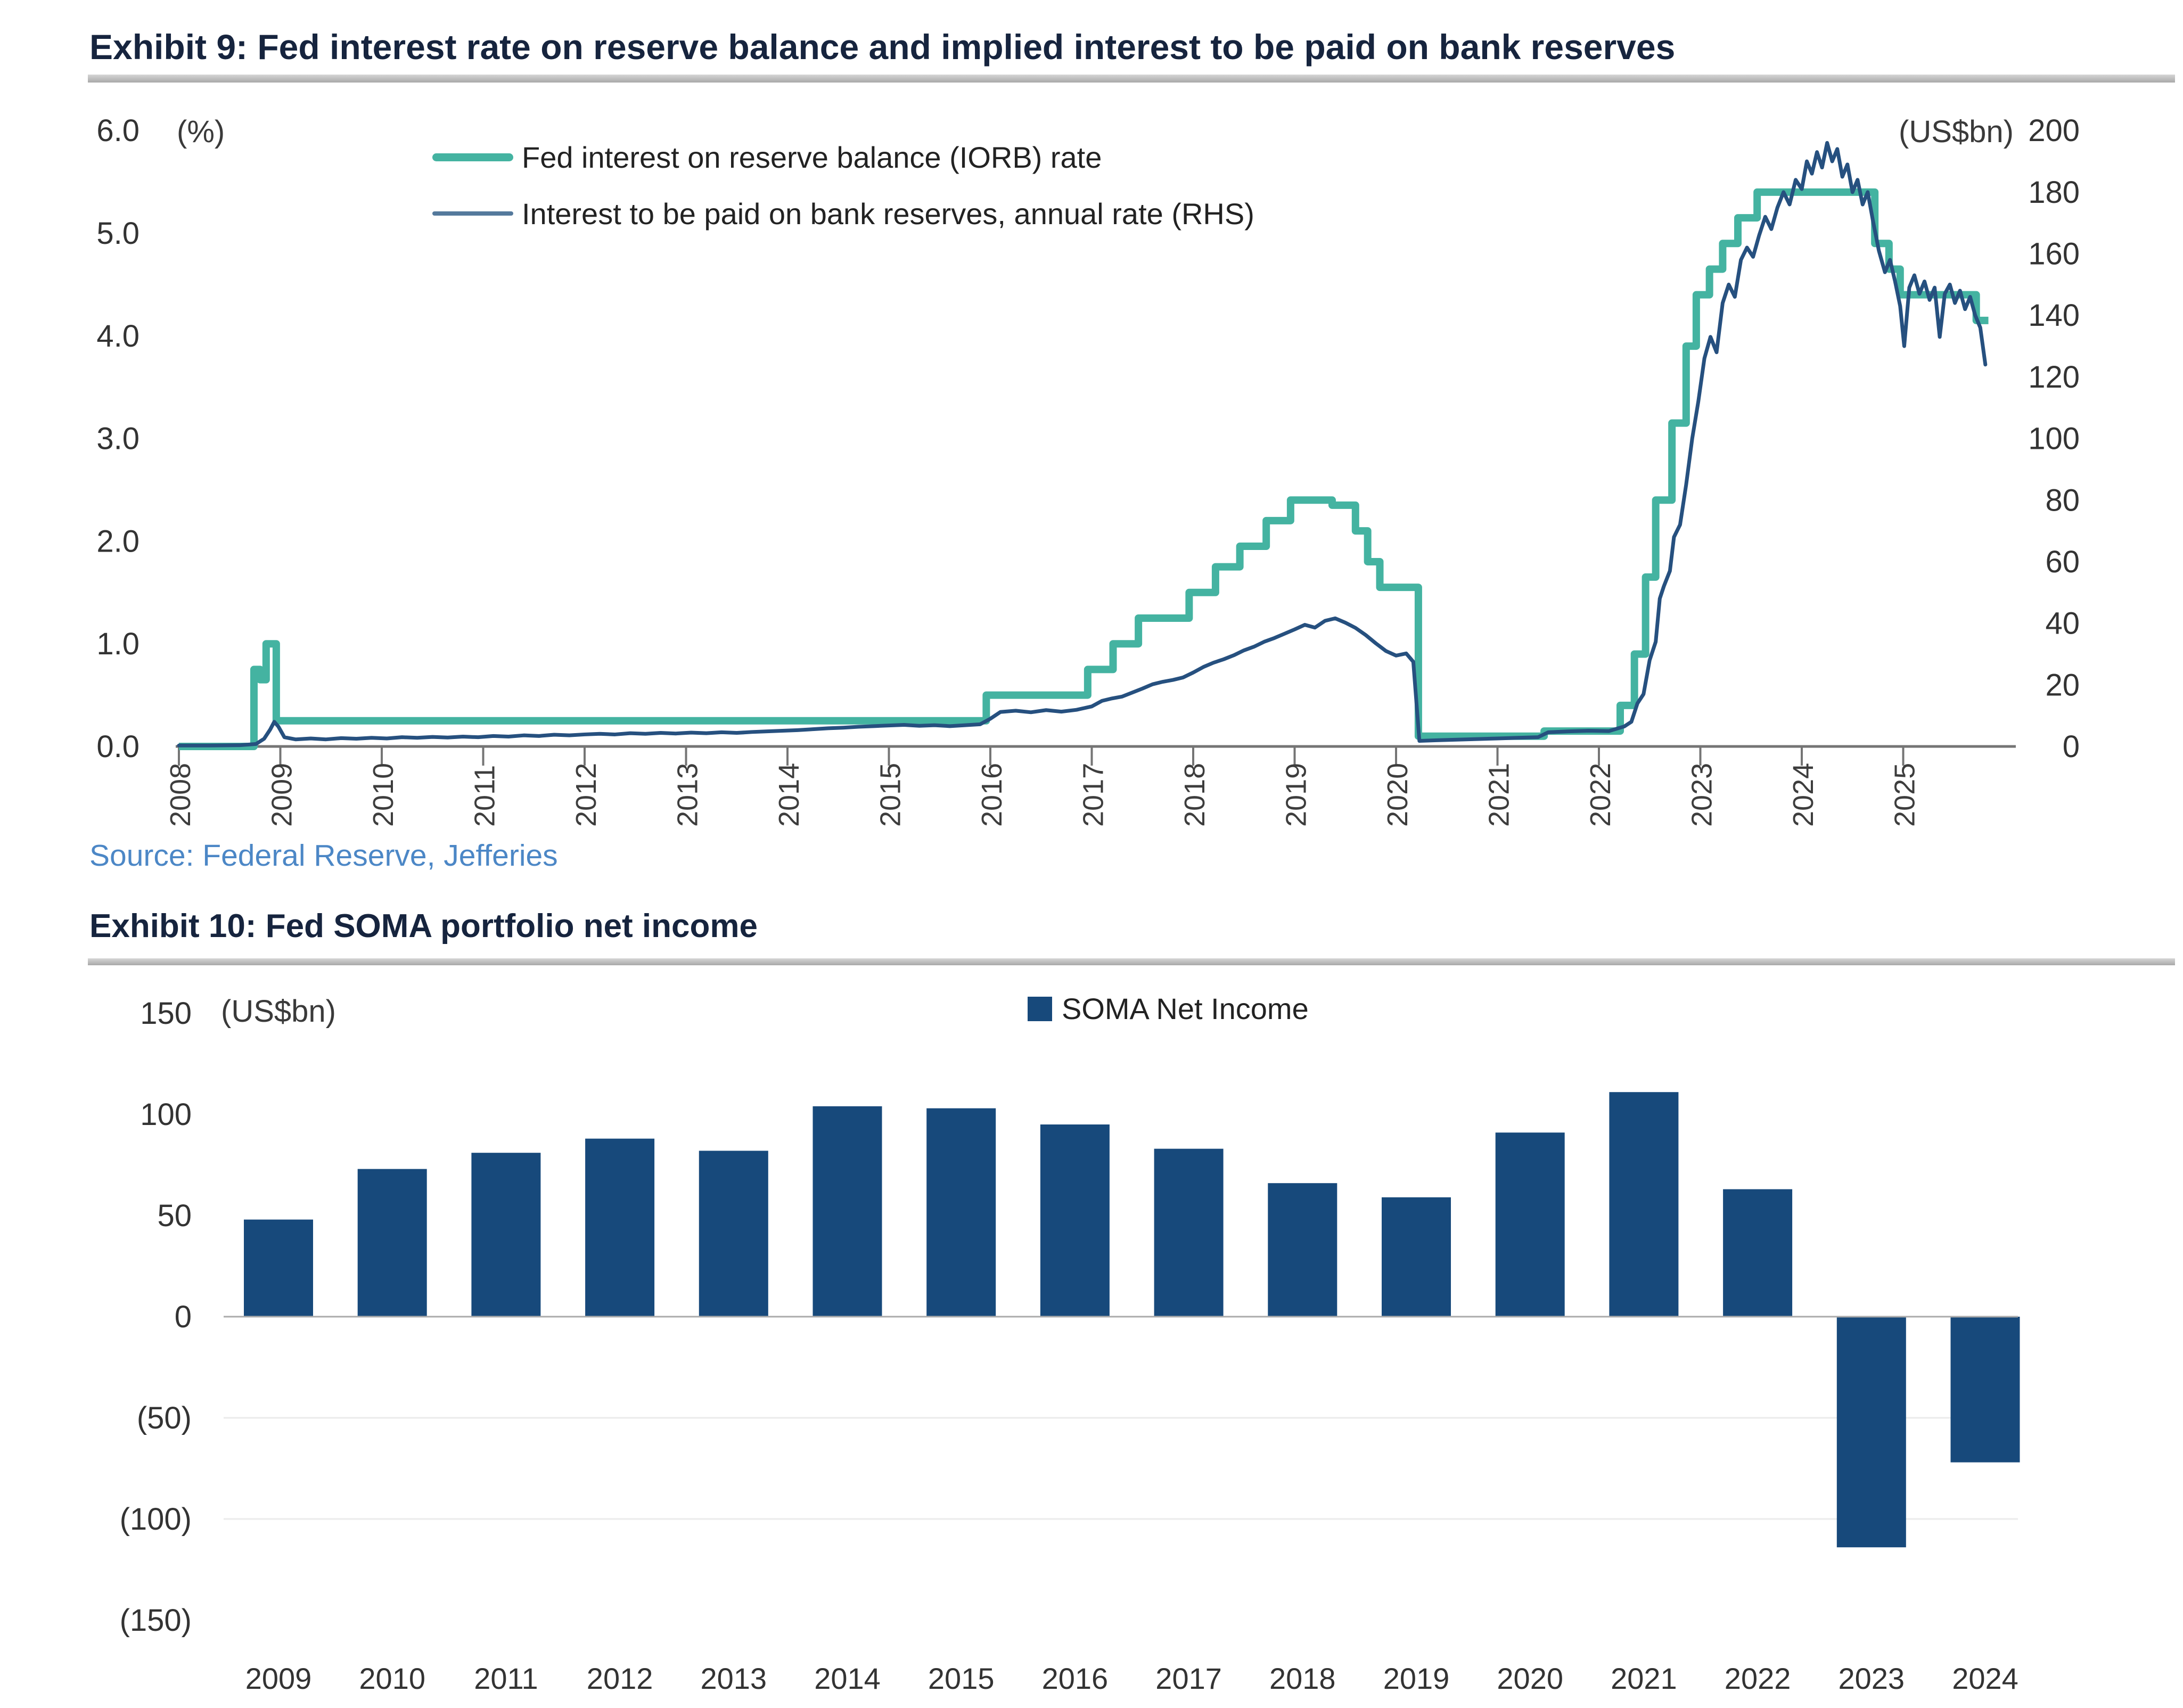  Describe the element at coordinates (472, 213) in the screenshot. I see `reserves-line-swatch-icon` at that location.